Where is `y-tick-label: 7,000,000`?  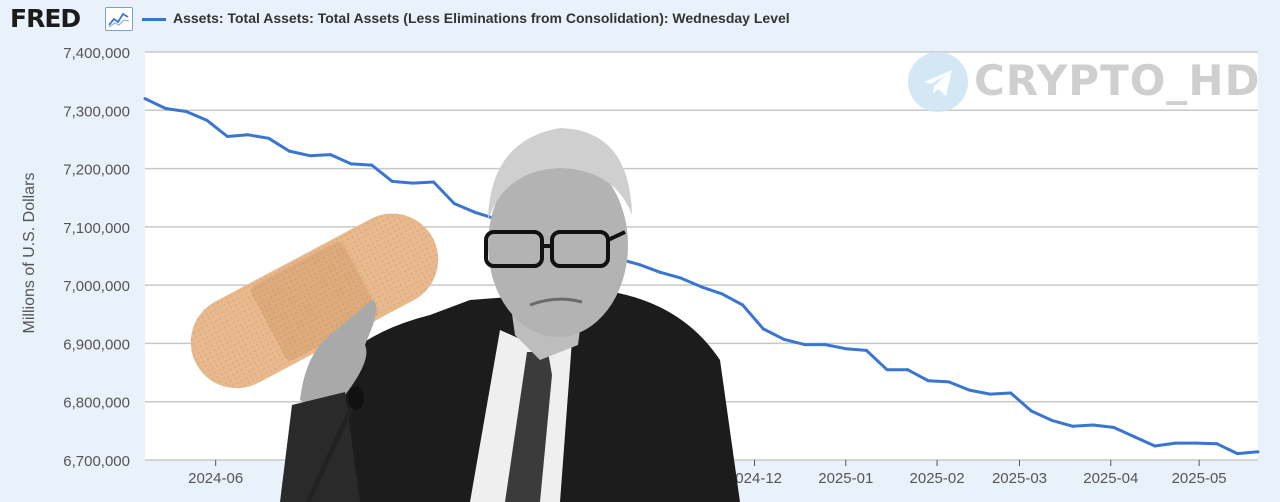
y-tick-label: 7,000,000 is located at coordinates (96, 286).